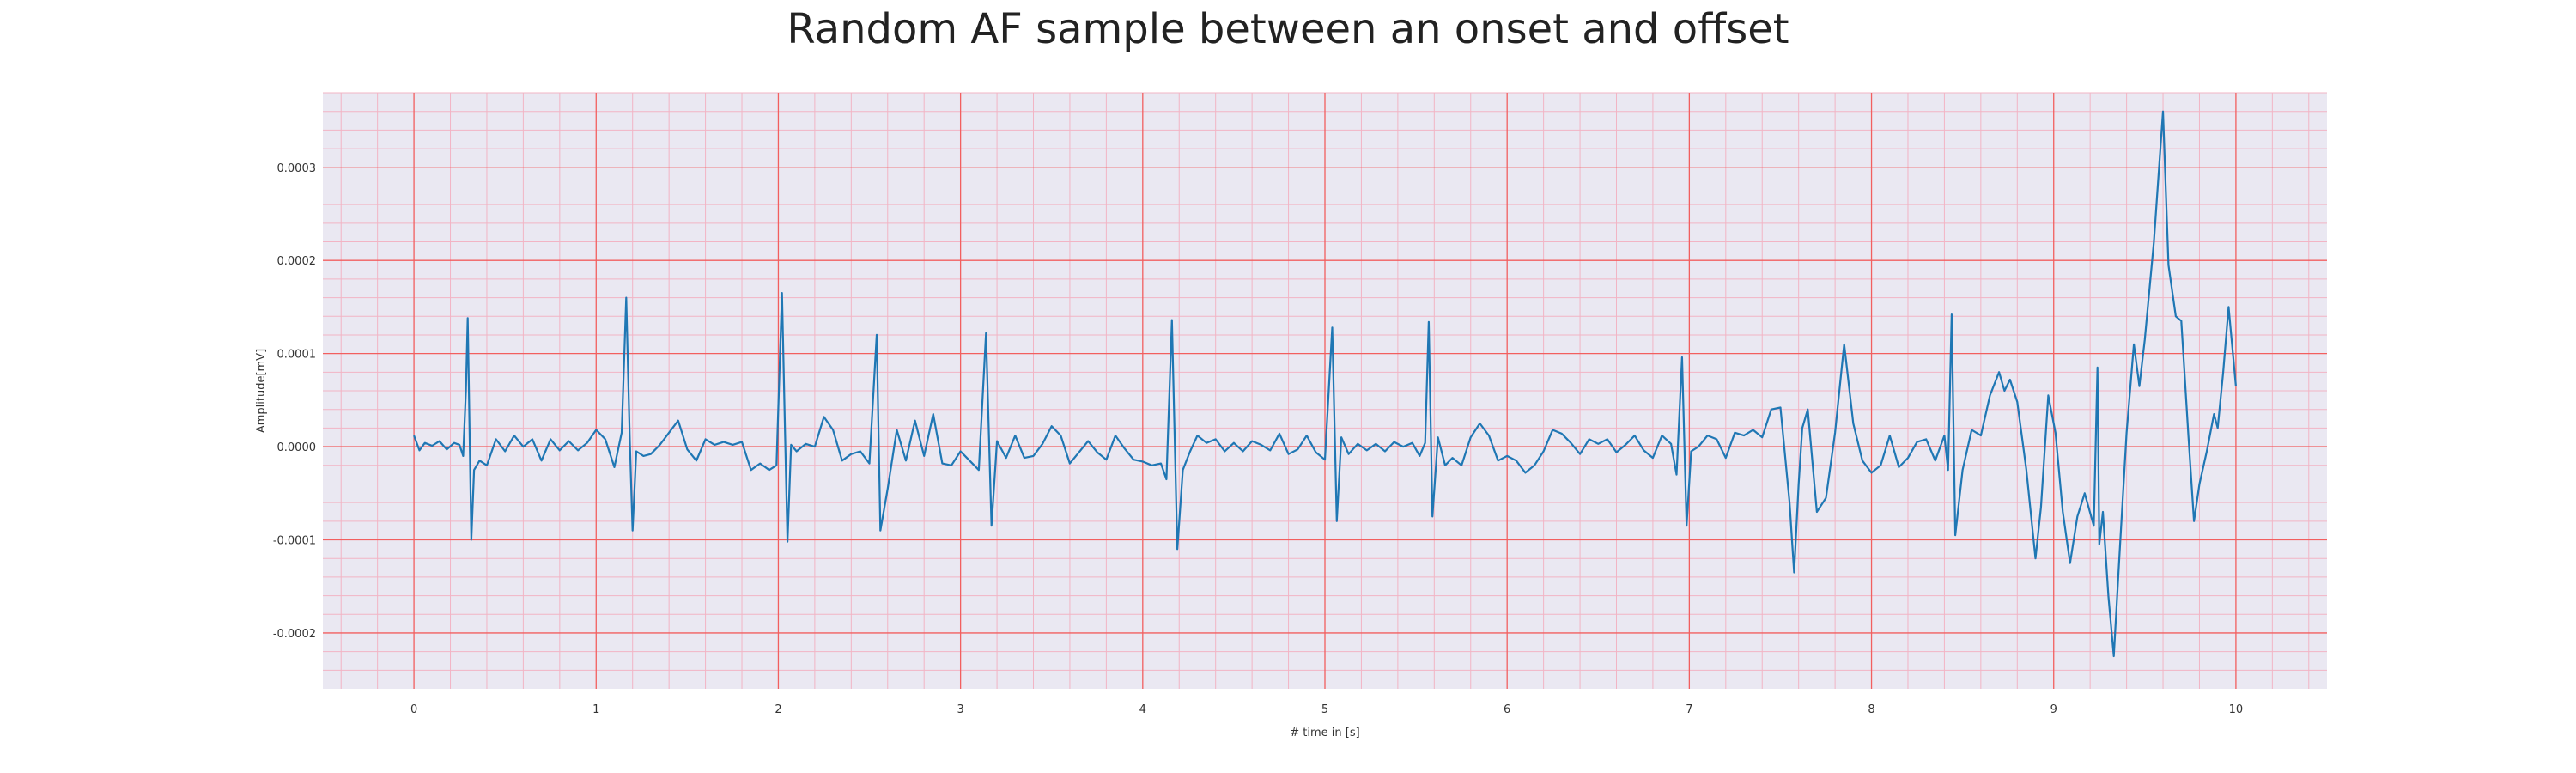  I want to click on x-tick-label: 5, so click(1324, 709).